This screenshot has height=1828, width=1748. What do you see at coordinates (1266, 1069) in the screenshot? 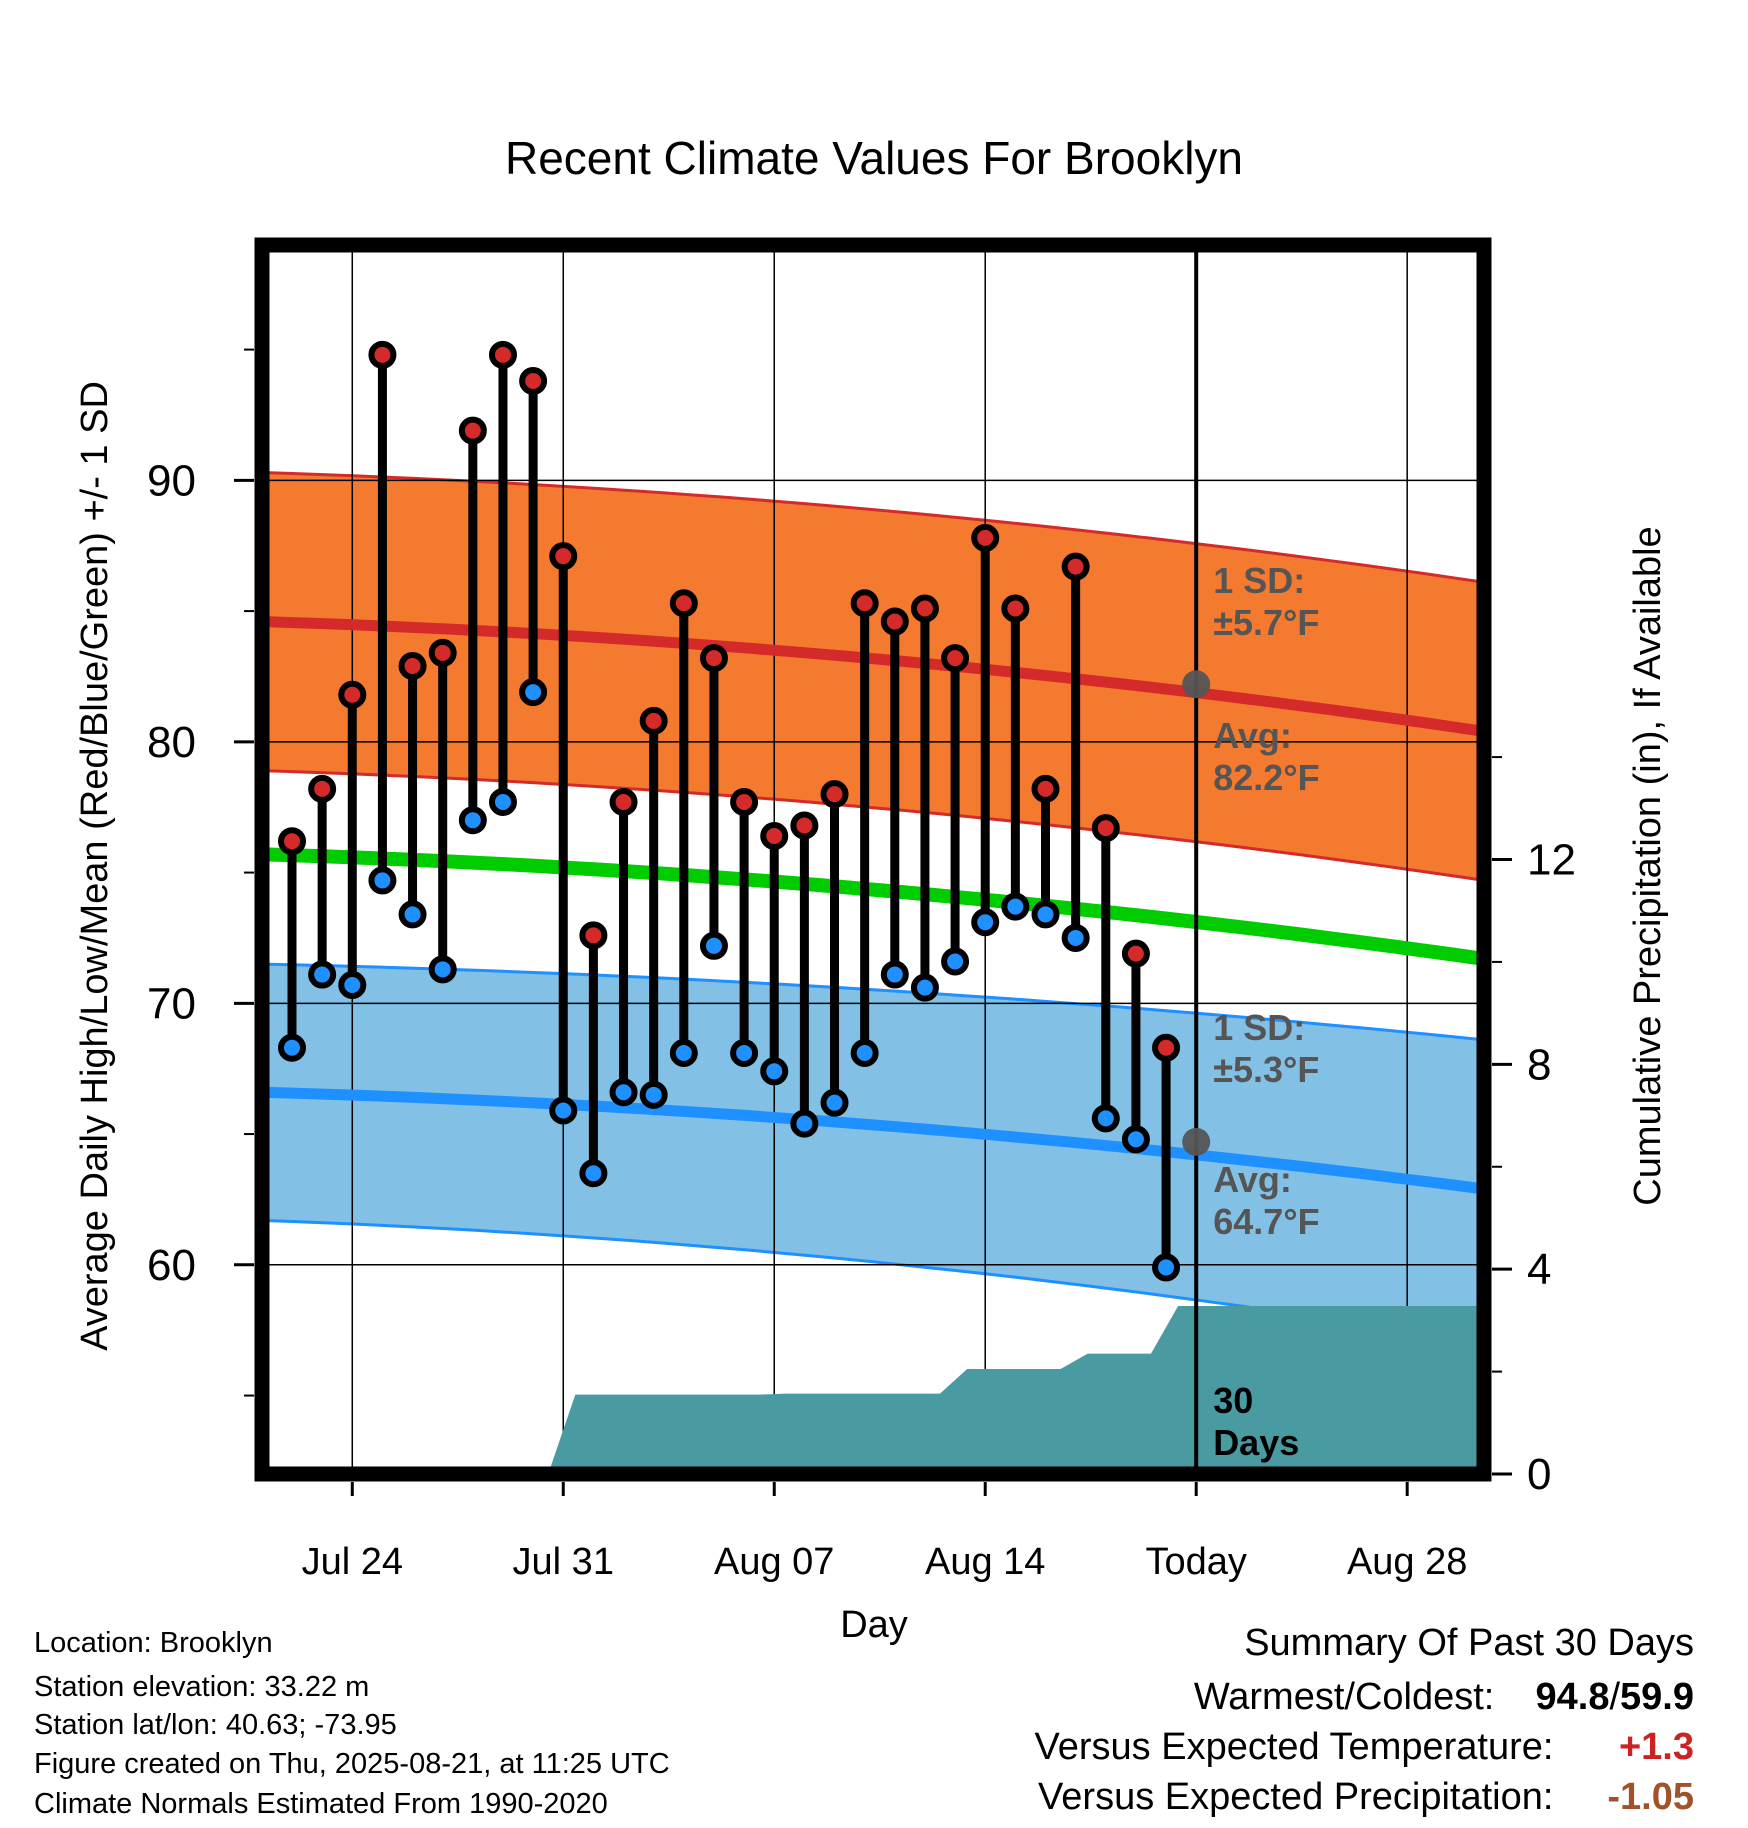
I see `low-sd-annotation-line-2: ±5.3°F` at bounding box center [1266, 1069].